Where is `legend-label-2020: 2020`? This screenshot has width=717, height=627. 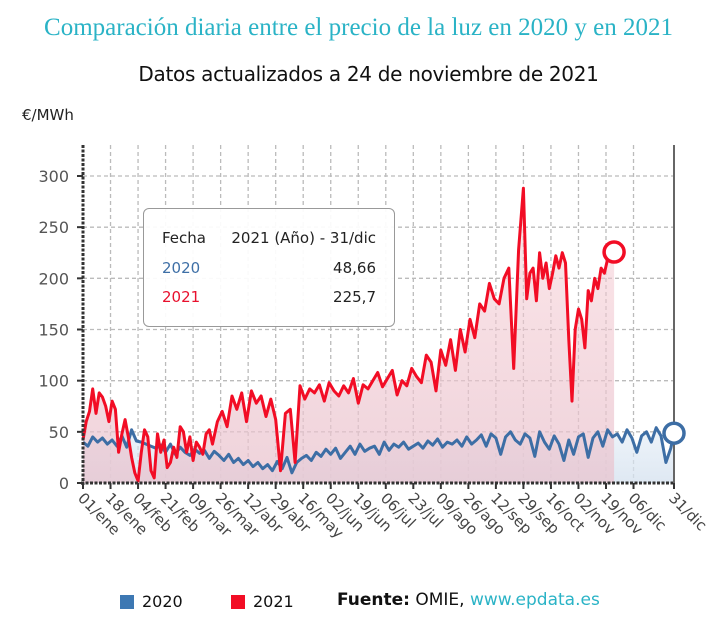
legend-label-2020: 2020 is located at coordinates (162, 601).